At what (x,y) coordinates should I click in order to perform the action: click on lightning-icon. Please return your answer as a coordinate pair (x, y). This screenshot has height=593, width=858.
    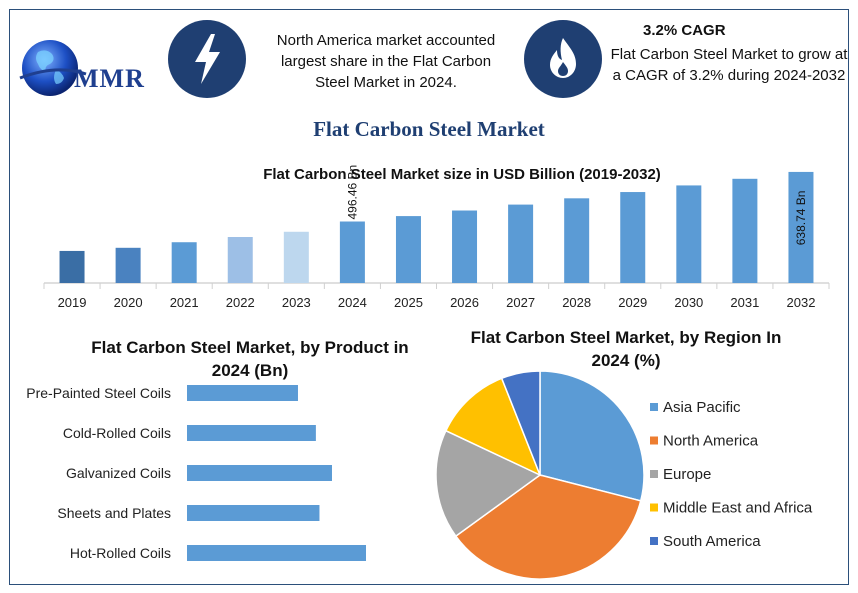
    Looking at the image, I should click on (207, 59).